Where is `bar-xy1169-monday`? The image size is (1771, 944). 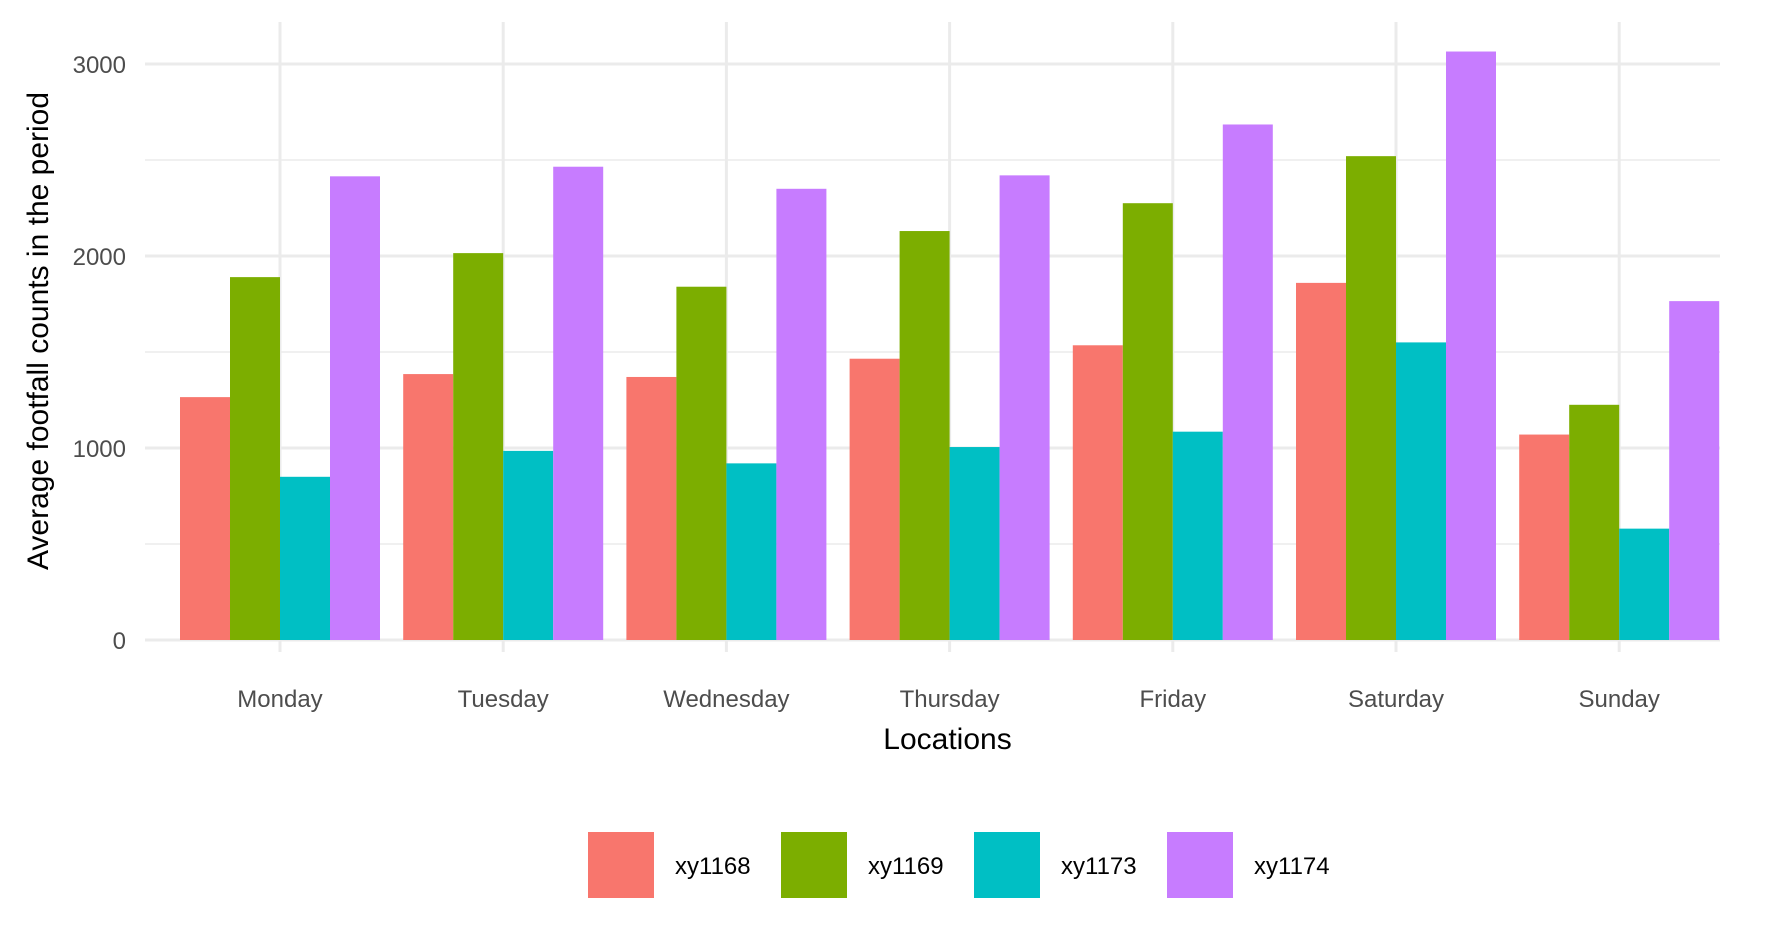 bar-xy1169-monday is located at coordinates (255, 458).